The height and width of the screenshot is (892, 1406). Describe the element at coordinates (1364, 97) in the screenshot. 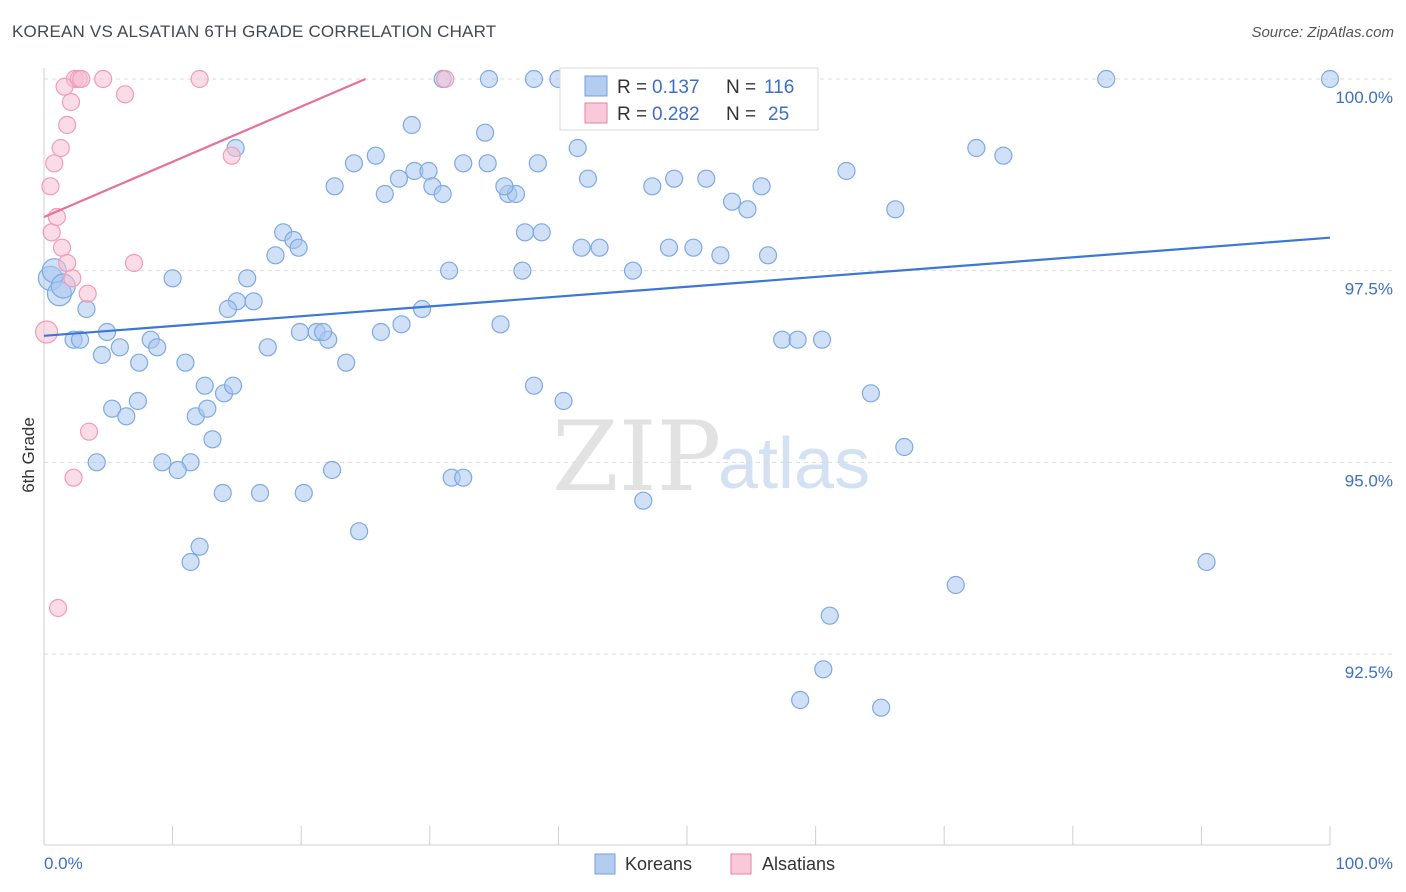

I see `y-tick-label: 100.0%` at that location.